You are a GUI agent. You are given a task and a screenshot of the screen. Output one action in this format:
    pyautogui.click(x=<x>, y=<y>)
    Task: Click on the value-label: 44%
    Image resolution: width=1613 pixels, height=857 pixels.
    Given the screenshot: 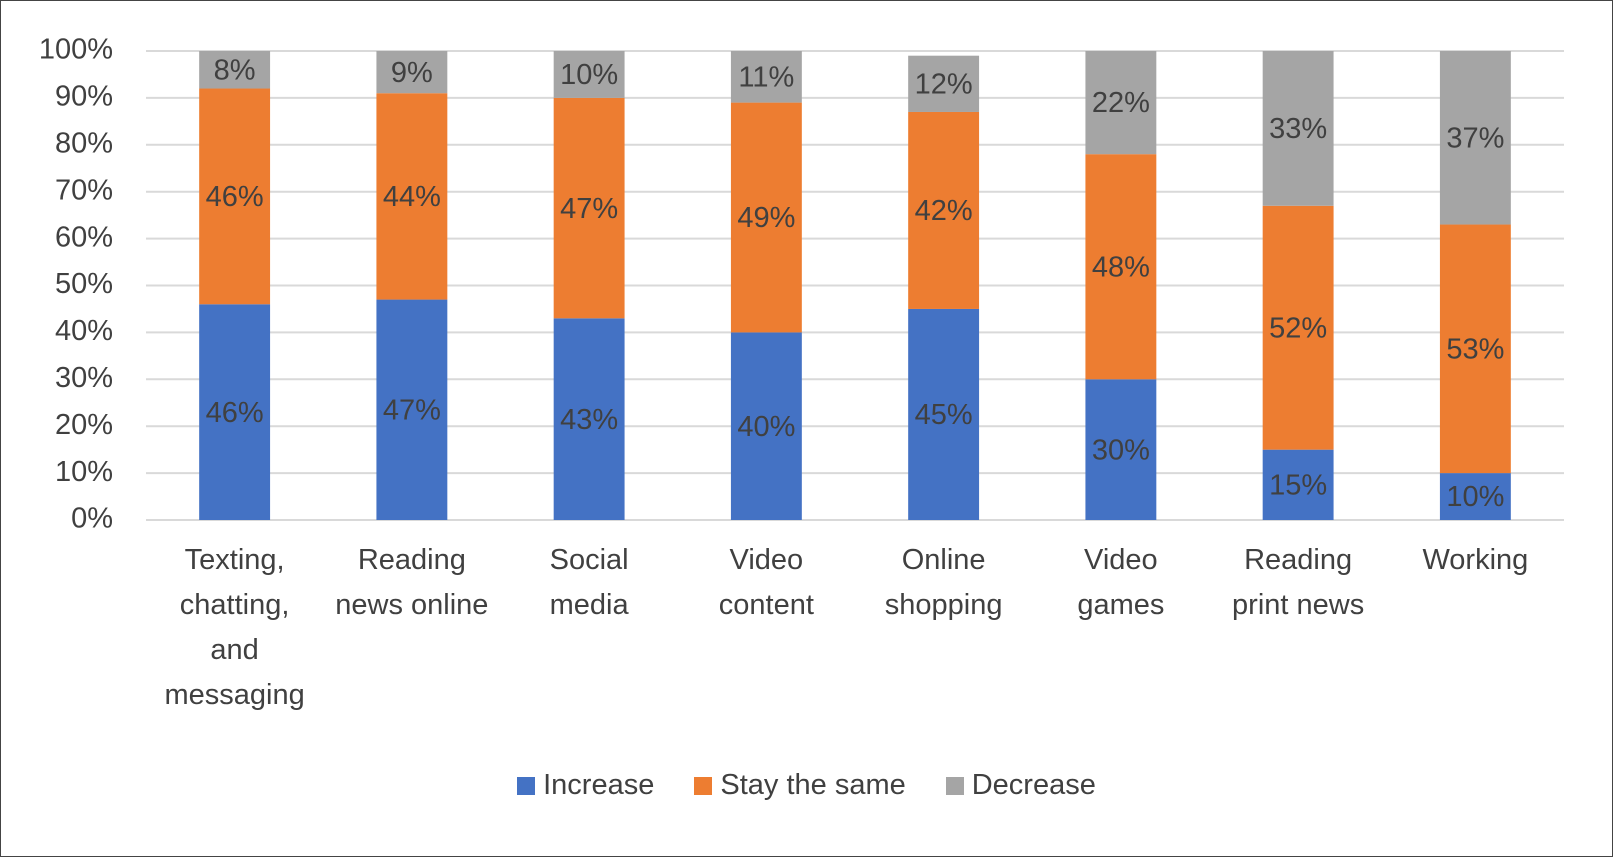 What is the action you would take?
    pyautogui.click(x=412, y=197)
    